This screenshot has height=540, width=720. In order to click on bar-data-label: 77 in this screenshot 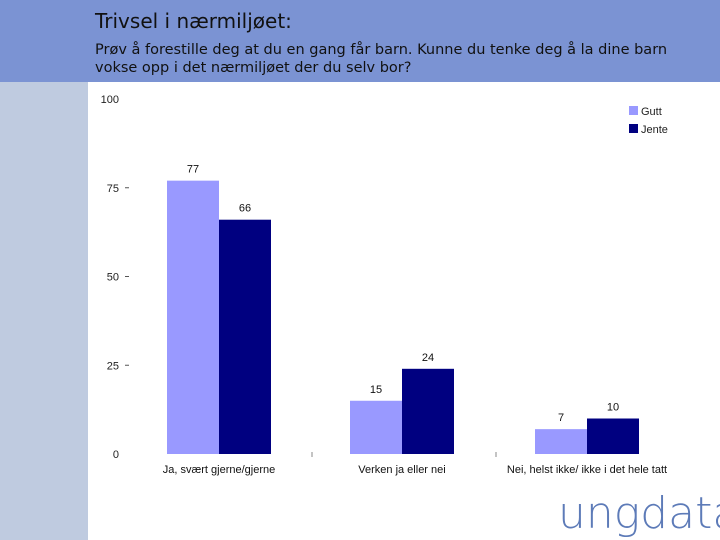, I will do `click(193, 170)`.